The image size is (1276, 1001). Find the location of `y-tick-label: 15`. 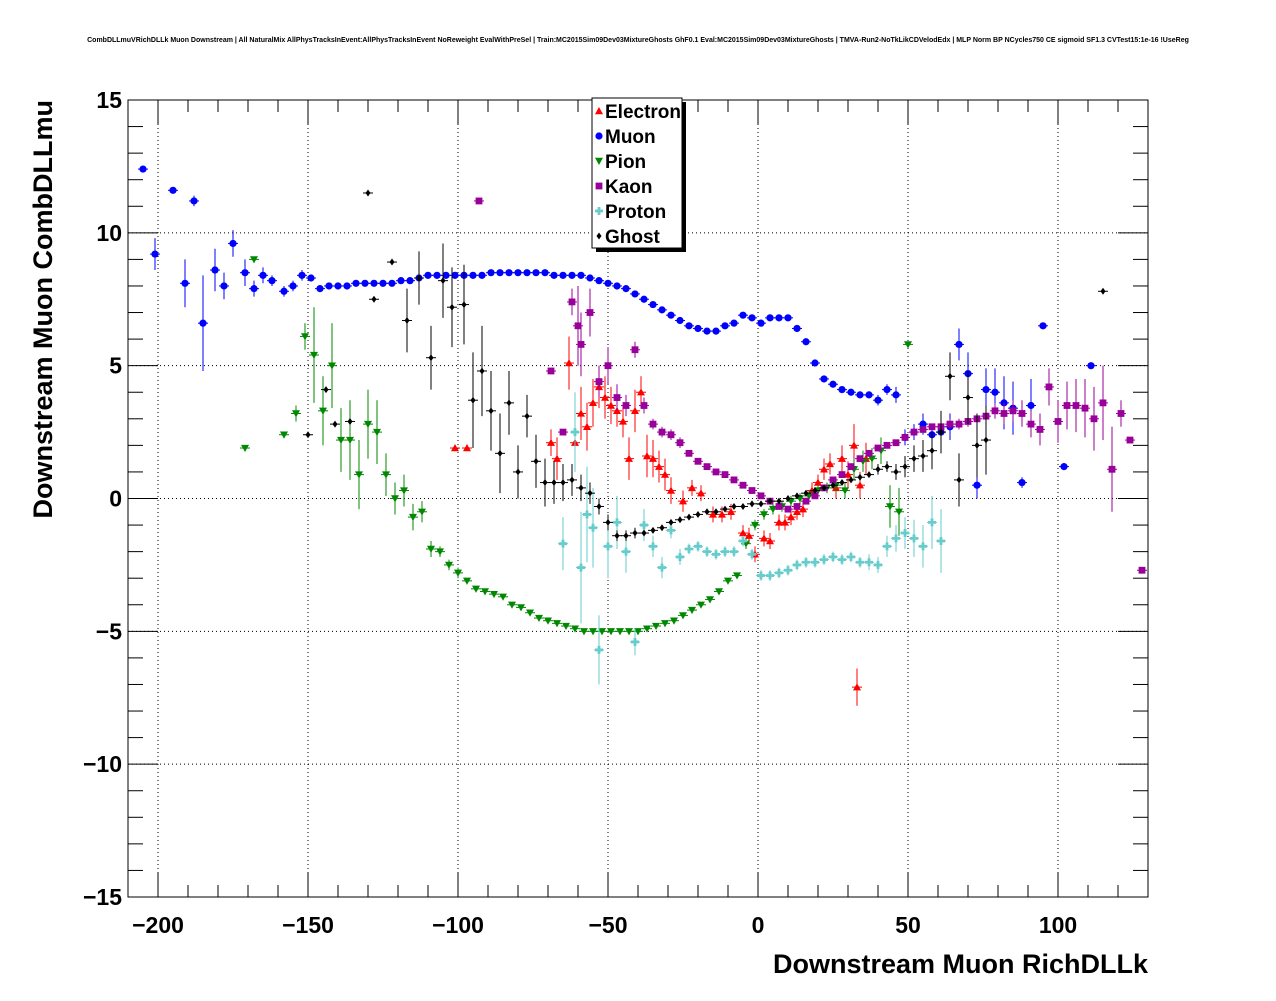

y-tick-label: 15 is located at coordinates (109, 100).